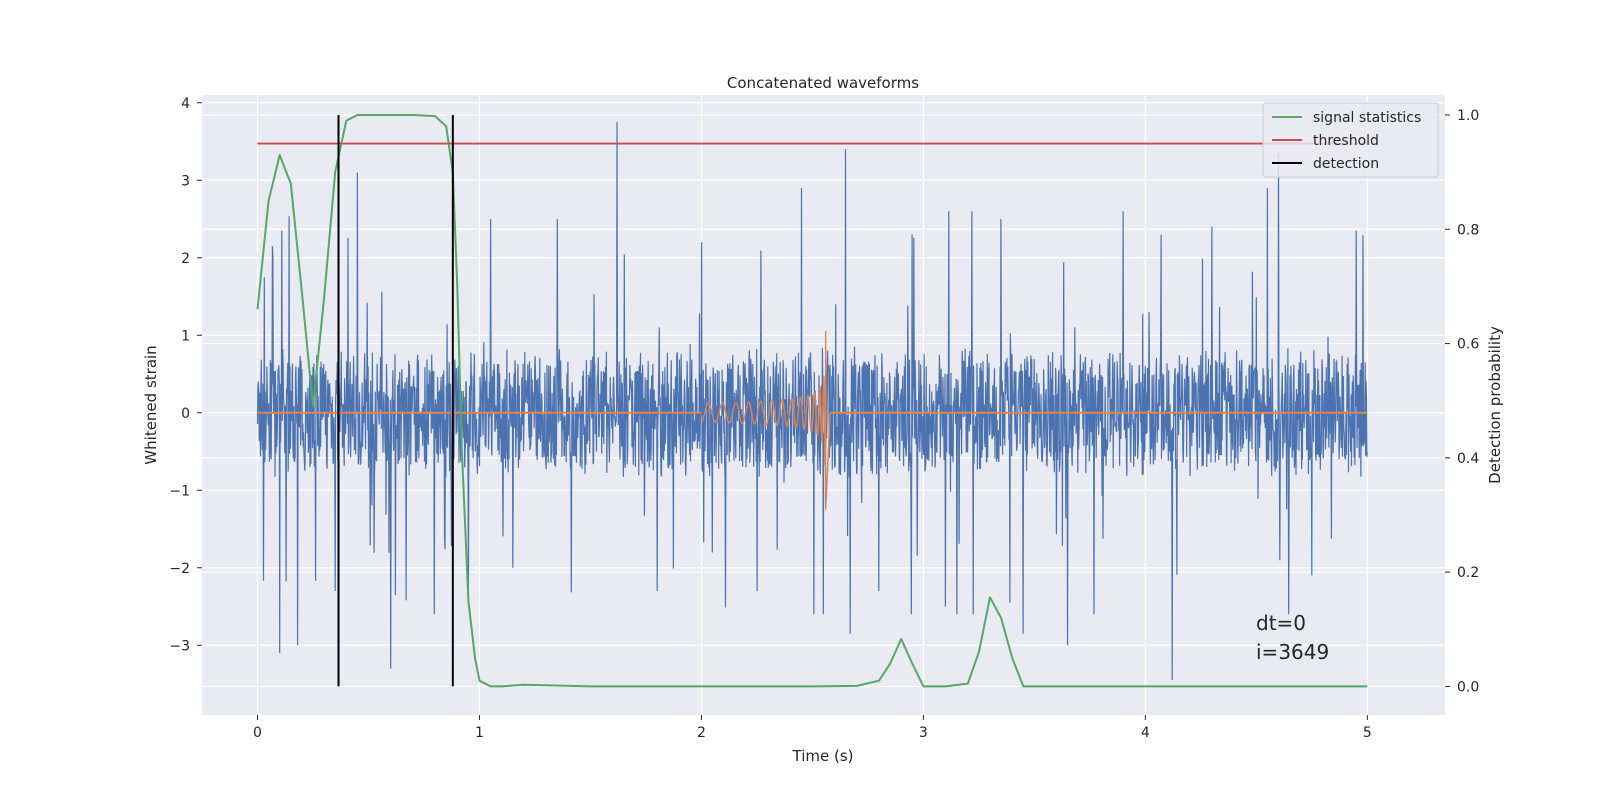  I want to click on left-y-tick-label-2: −1, so click(179, 491).